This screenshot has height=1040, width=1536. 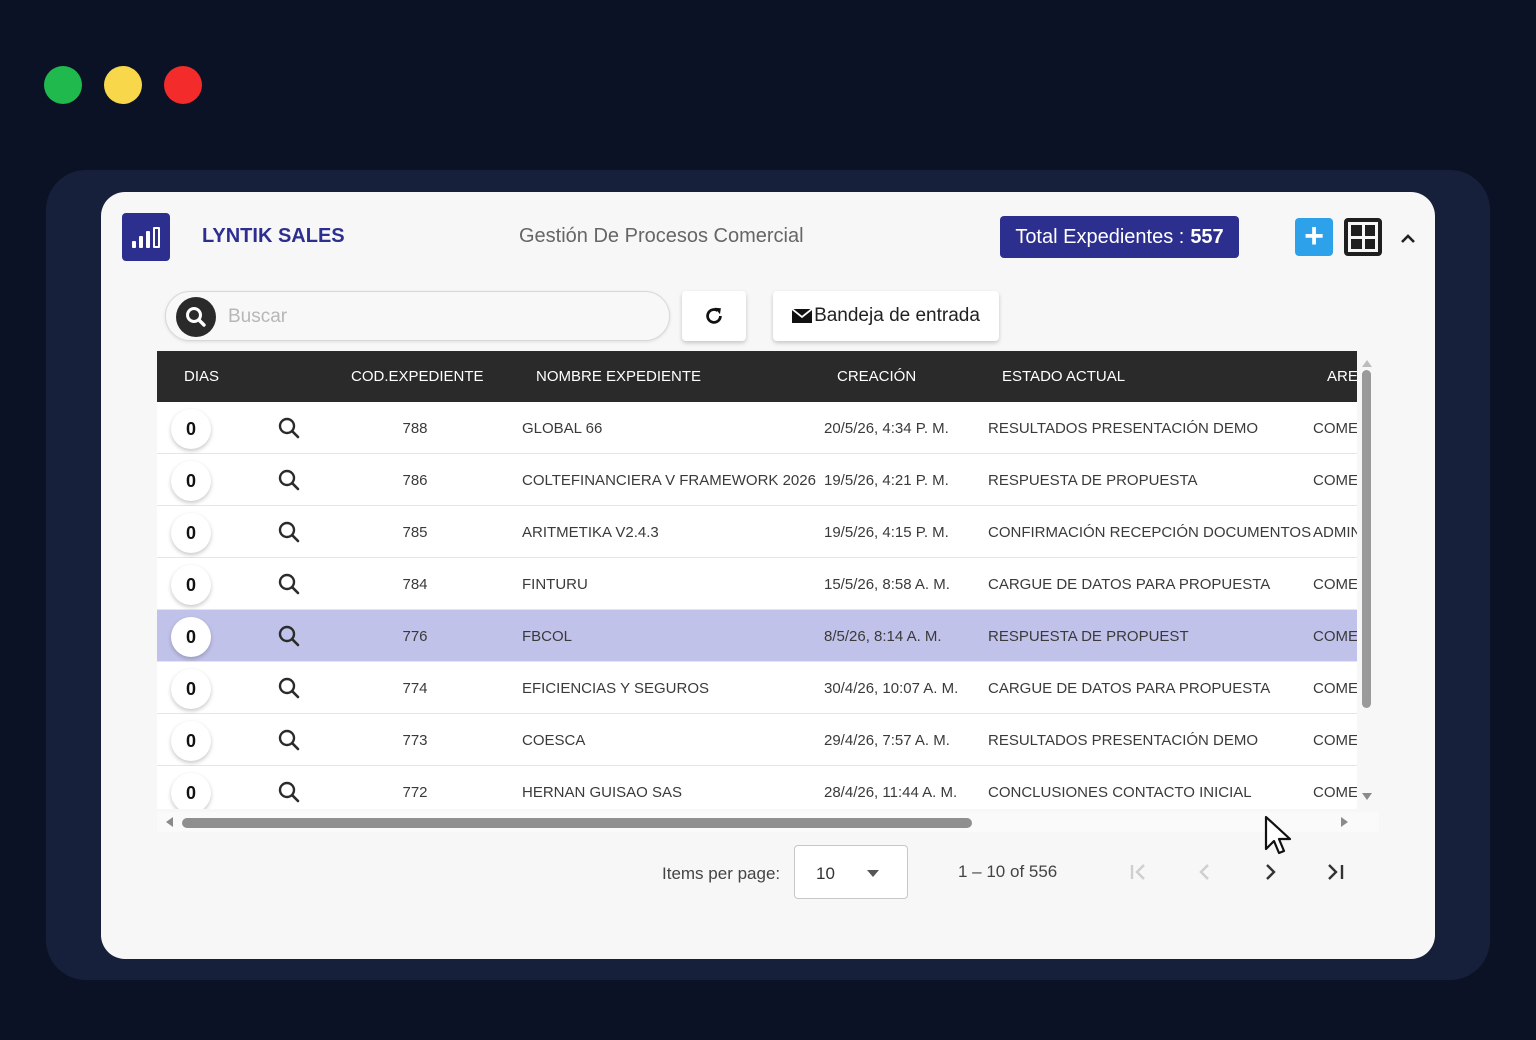 What do you see at coordinates (1088, 636) in the screenshot?
I see `cell-estado-actual: RESPUESTA DE PROPUEST` at bounding box center [1088, 636].